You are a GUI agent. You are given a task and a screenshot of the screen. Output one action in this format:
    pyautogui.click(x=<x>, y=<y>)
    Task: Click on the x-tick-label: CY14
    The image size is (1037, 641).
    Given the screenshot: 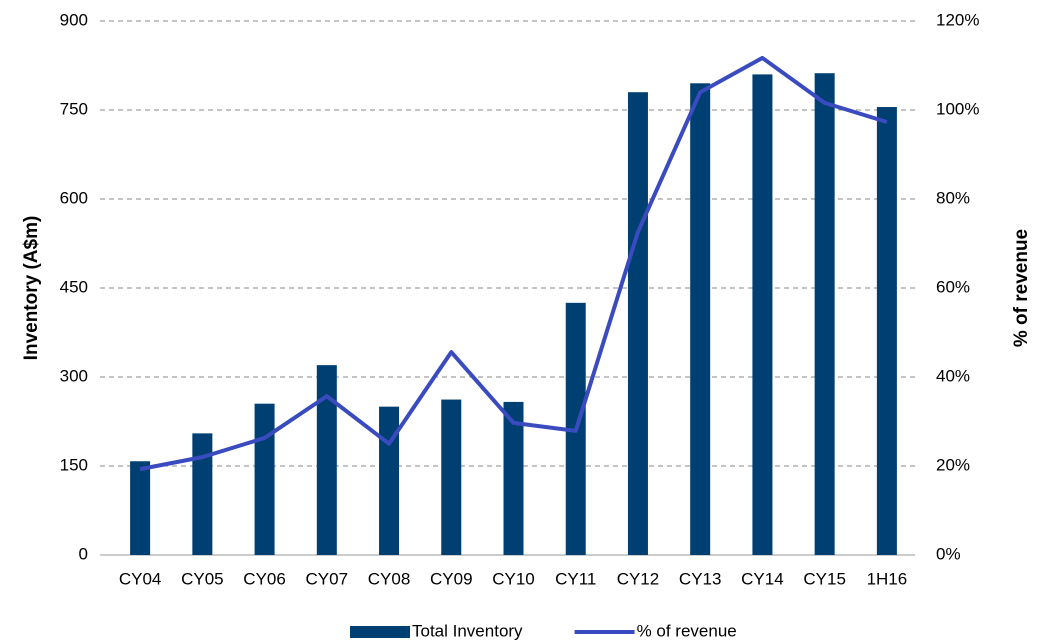 What is the action you would take?
    pyautogui.click(x=762, y=578)
    